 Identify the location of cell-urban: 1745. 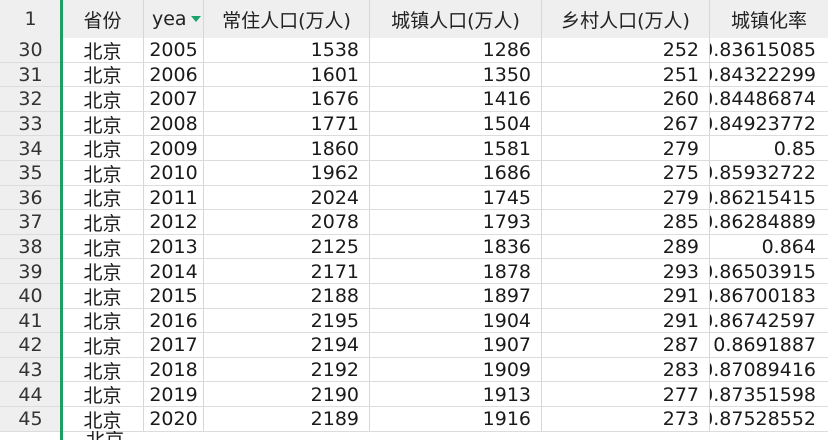
(456, 198).